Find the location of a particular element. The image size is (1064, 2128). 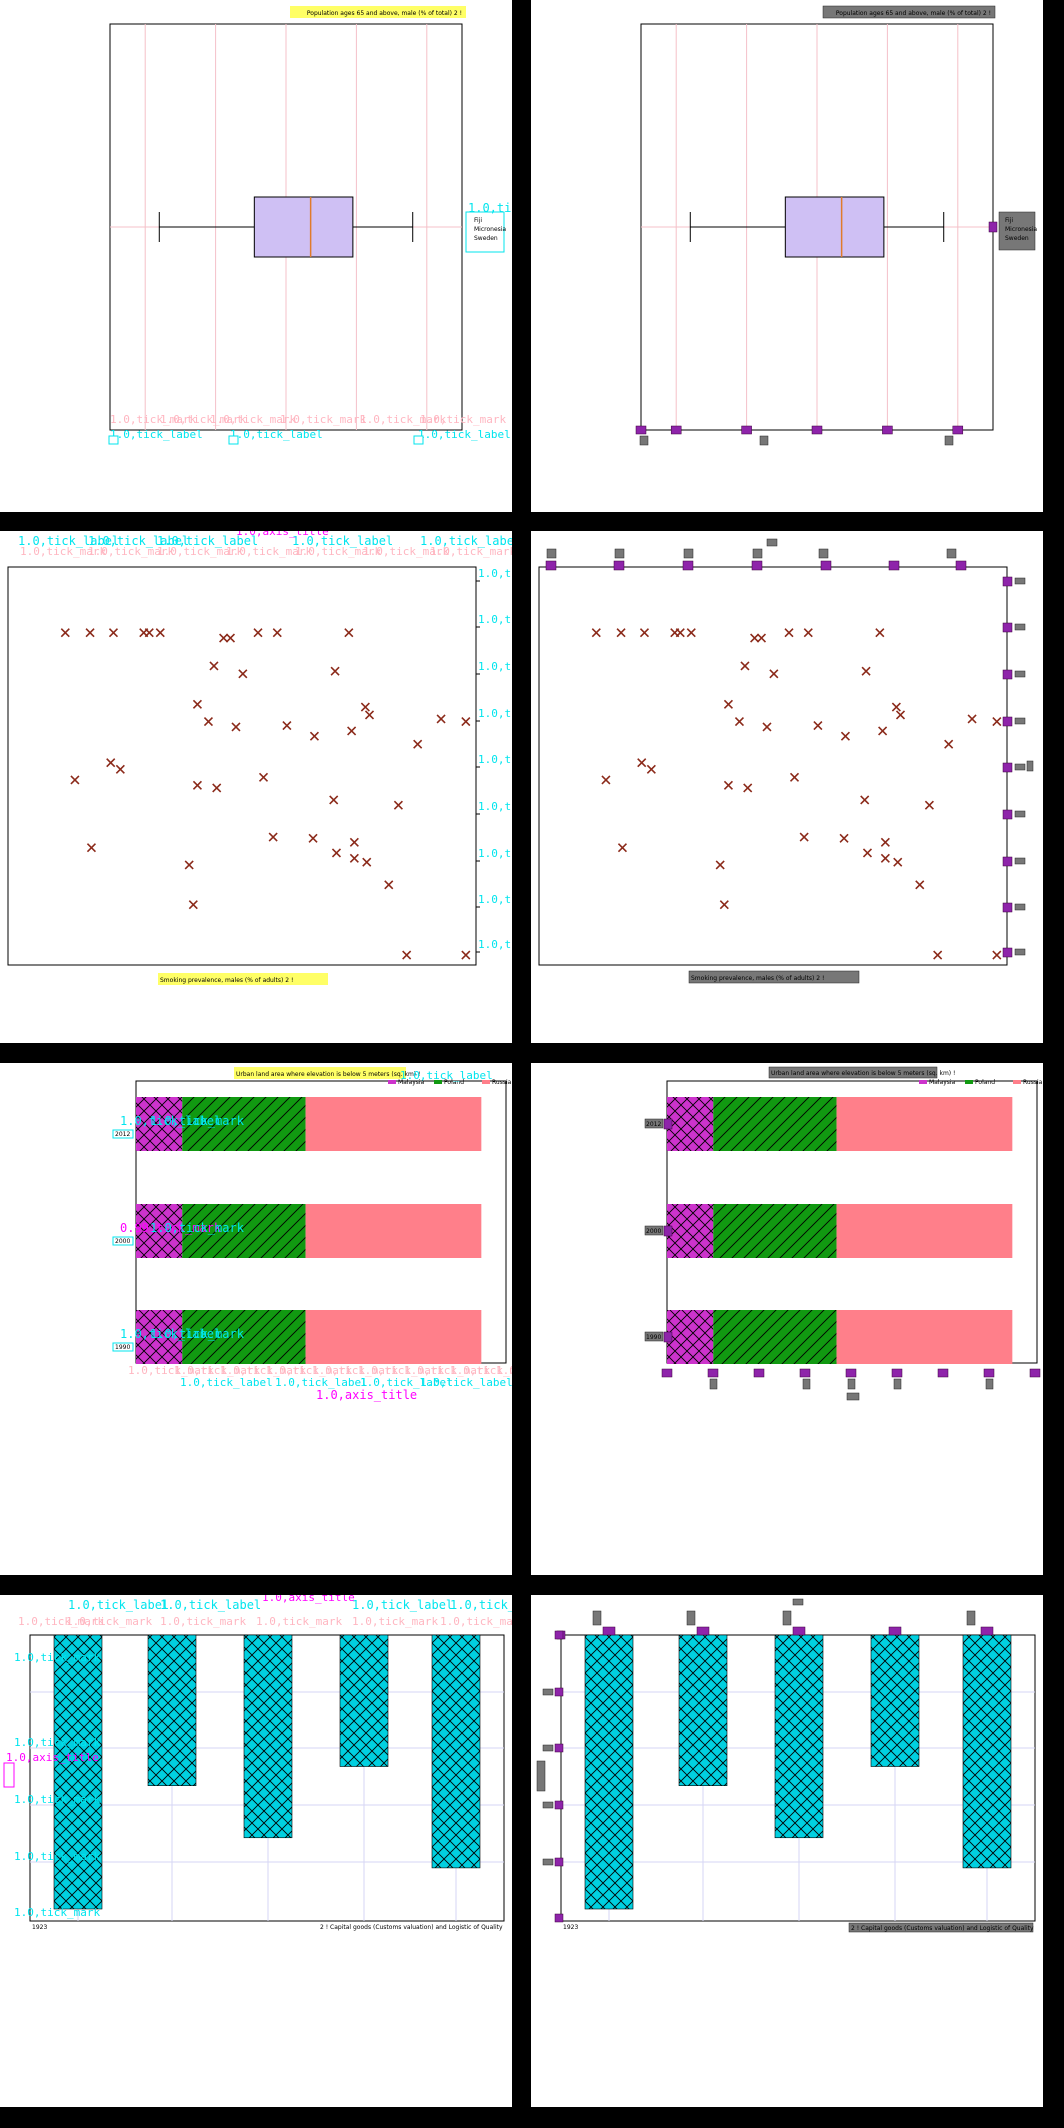

y-tick-label: 1990 is located at coordinates (653, 1337).